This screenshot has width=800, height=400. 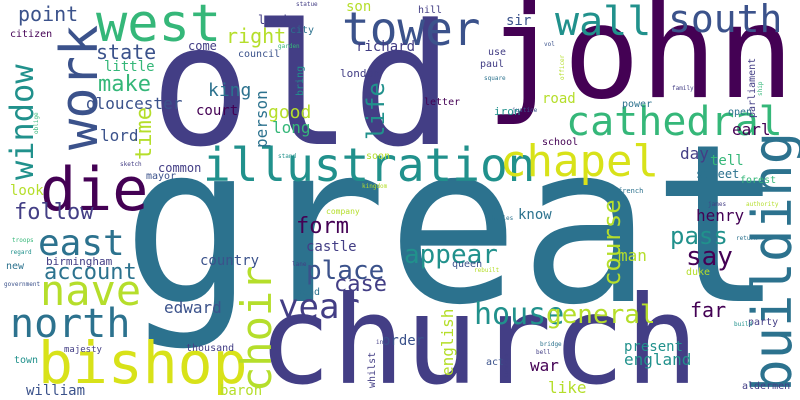 I want to click on word-man: man, so click(x=632, y=255).